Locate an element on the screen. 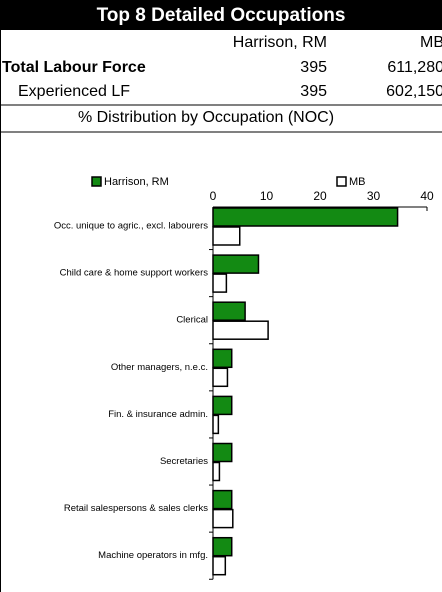  y-tick-label: Secretaries is located at coordinates (184, 461).